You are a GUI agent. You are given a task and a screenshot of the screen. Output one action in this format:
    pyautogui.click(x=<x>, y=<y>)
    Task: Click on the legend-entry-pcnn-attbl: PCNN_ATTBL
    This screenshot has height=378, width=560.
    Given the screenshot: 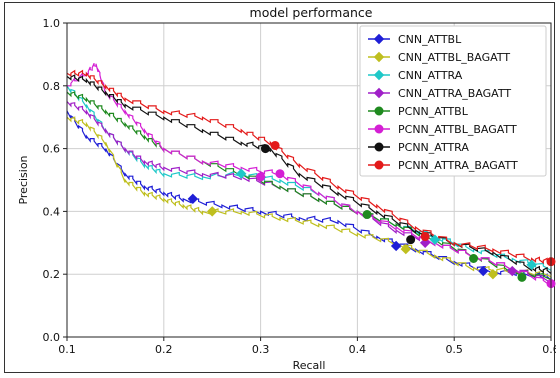 What is the action you would take?
    pyautogui.click(x=418, y=111)
    